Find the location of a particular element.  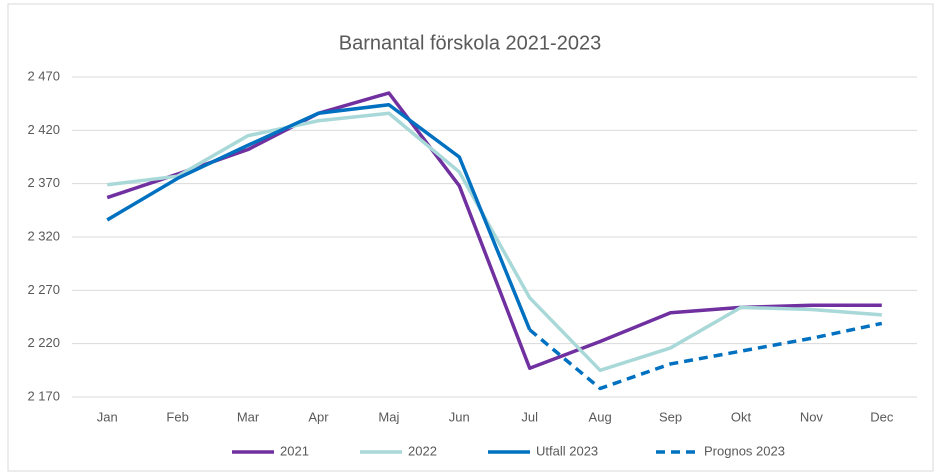

legend-label: Utfall 2023 is located at coordinates (567, 450).